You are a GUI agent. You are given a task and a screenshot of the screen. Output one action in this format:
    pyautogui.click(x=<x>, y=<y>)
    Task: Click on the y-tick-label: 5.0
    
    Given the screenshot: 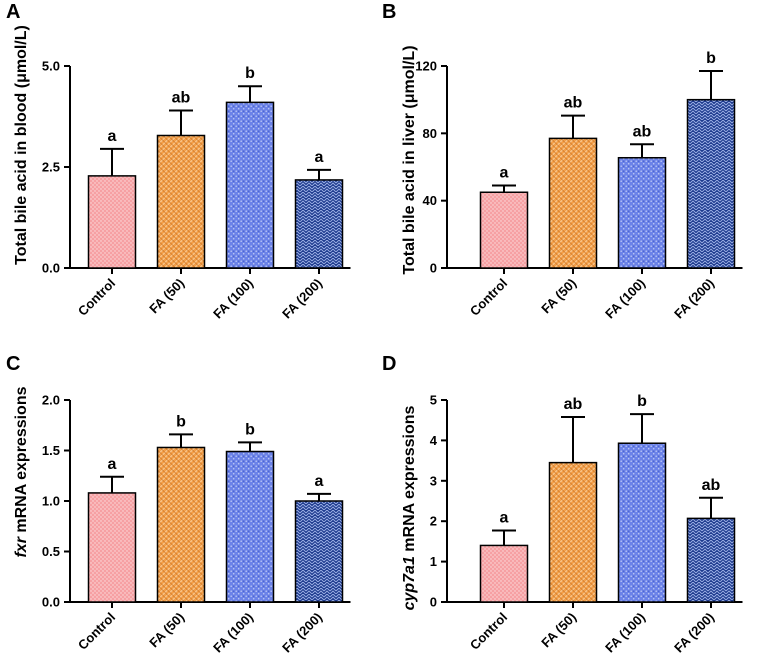 What is the action you would take?
    pyautogui.click(x=51, y=66)
    